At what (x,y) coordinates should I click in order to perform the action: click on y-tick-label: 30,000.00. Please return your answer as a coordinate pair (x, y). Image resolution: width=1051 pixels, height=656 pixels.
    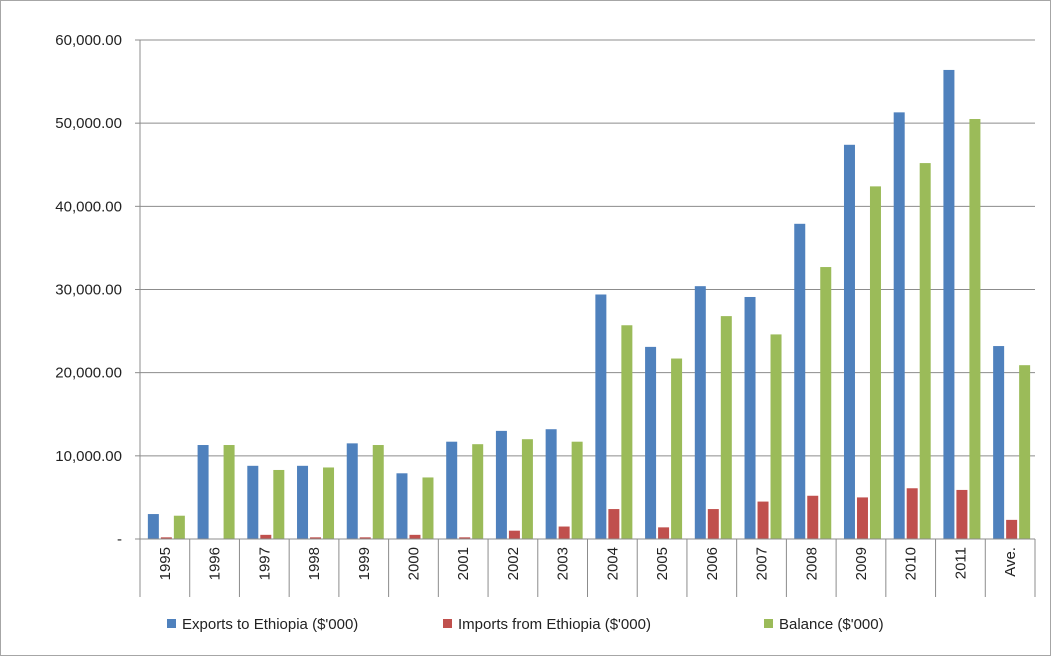
    Looking at the image, I should click on (88, 290).